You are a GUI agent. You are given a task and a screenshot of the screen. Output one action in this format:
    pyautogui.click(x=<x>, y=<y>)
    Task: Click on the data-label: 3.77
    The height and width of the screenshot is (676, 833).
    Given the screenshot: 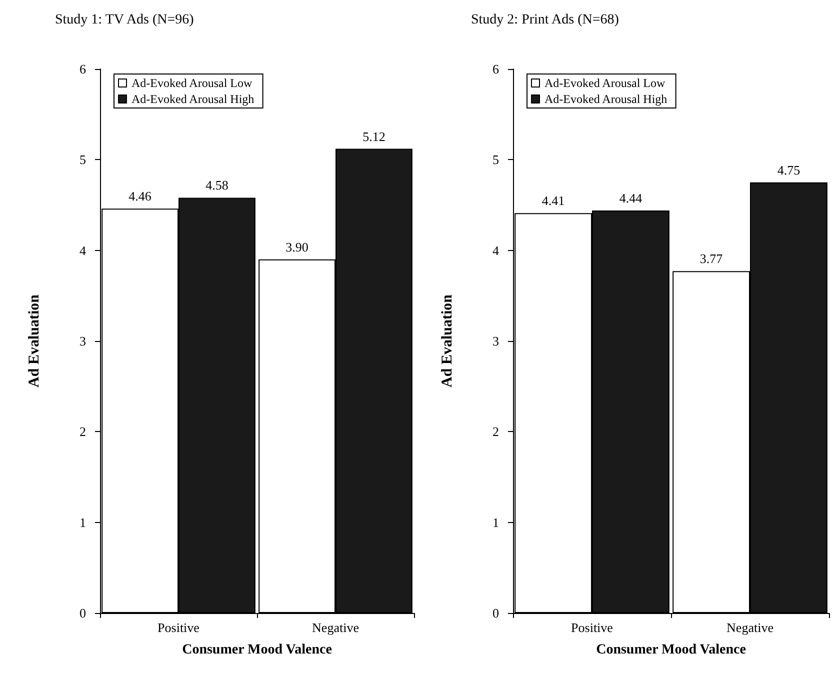 What is the action you would take?
    pyautogui.click(x=712, y=258)
    